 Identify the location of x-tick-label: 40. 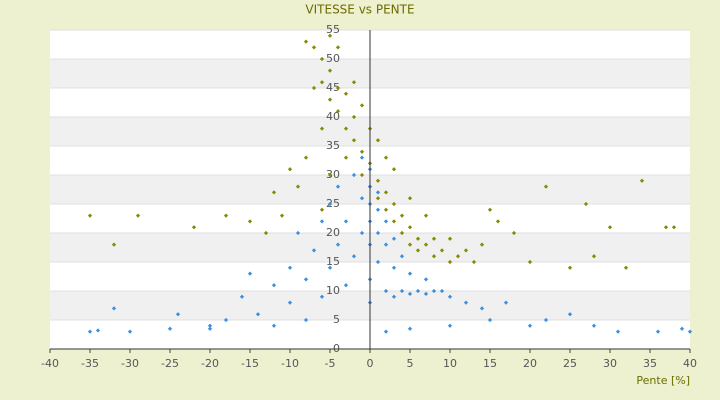
(690, 363).